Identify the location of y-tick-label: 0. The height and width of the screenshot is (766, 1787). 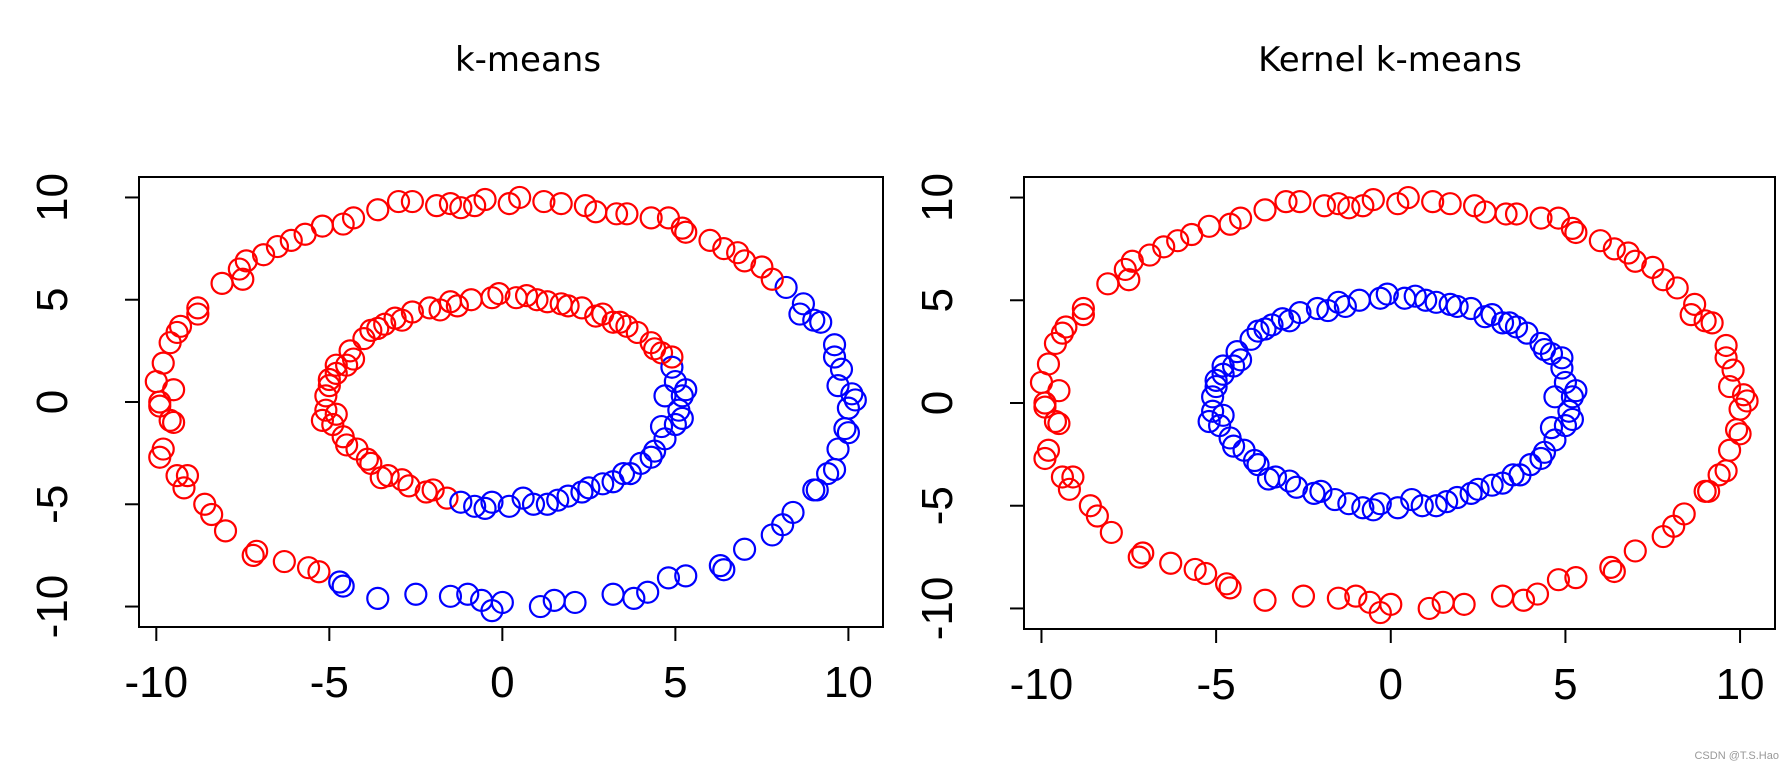
(52, 402).